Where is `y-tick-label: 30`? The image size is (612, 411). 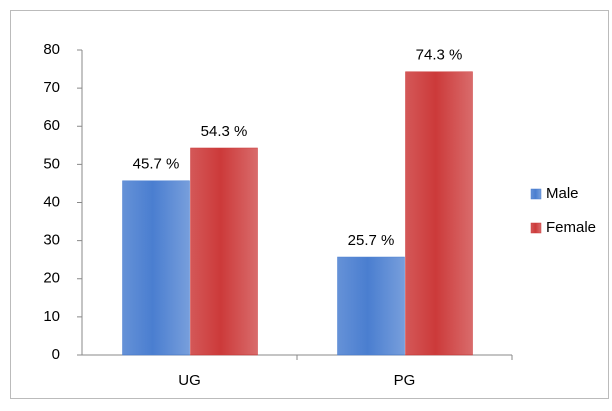
y-tick-label: 30 is located at coordinates (51, 240).